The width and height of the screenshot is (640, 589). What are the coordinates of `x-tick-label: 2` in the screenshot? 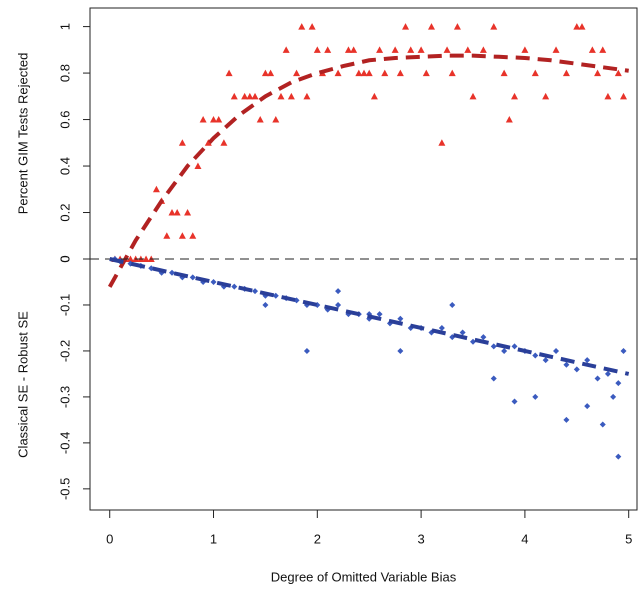 It's located at (317, 538).